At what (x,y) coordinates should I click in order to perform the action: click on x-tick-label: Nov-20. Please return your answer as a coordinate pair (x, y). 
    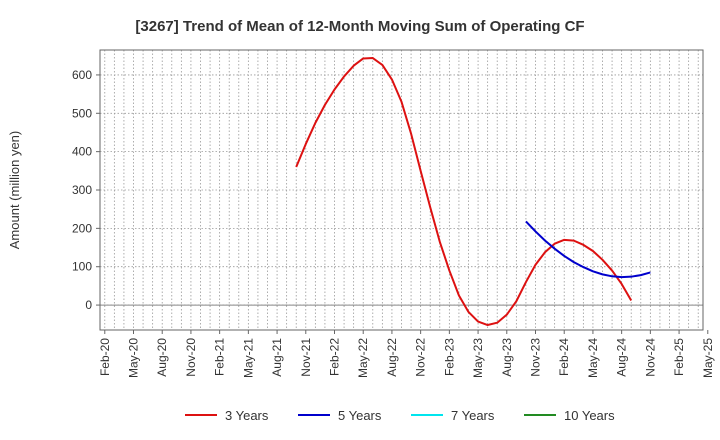
    Looking at the image, I should click on (191, 357).